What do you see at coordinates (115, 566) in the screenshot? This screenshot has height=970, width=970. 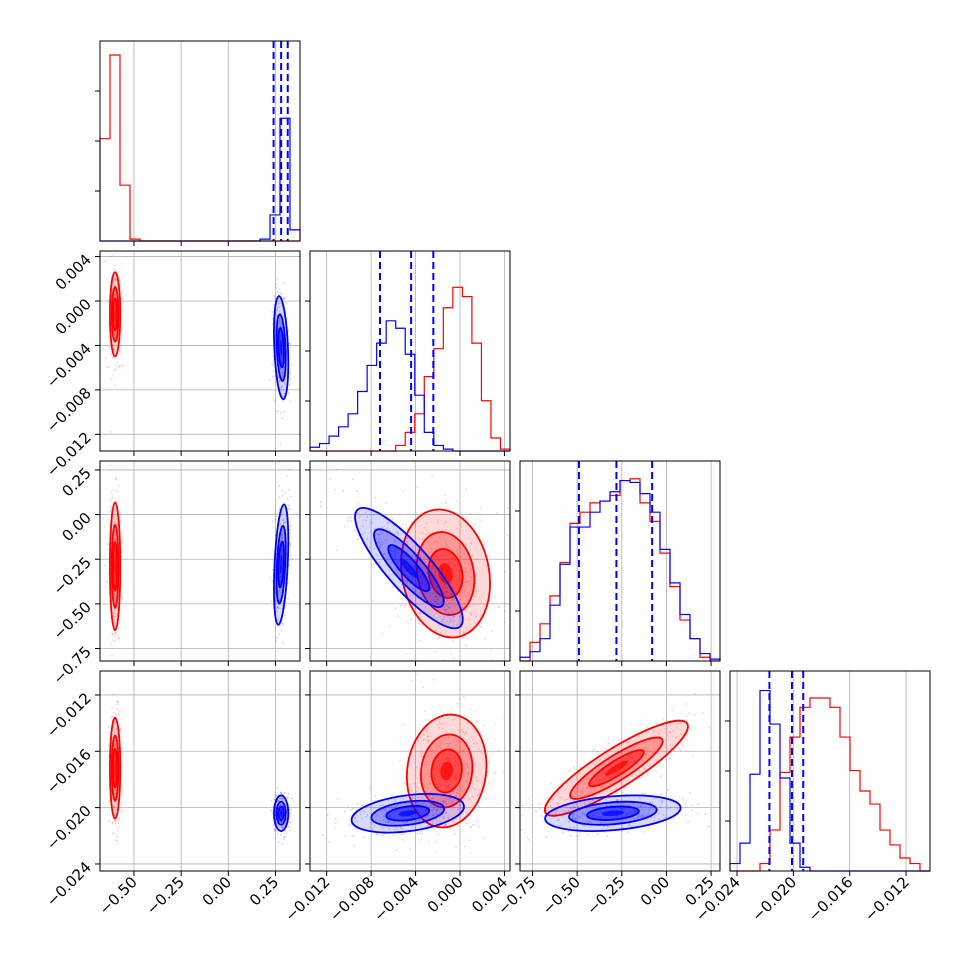 I see `series-a-density-level` at bounding box center [115, 566].